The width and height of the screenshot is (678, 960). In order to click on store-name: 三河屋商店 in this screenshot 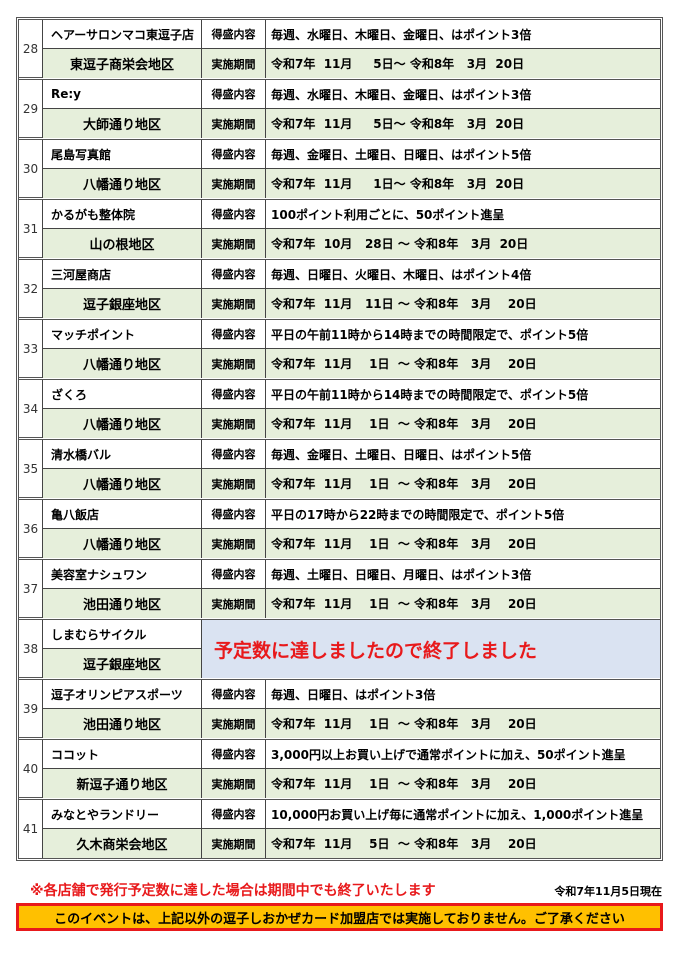, I will do `click(122, 274)`.